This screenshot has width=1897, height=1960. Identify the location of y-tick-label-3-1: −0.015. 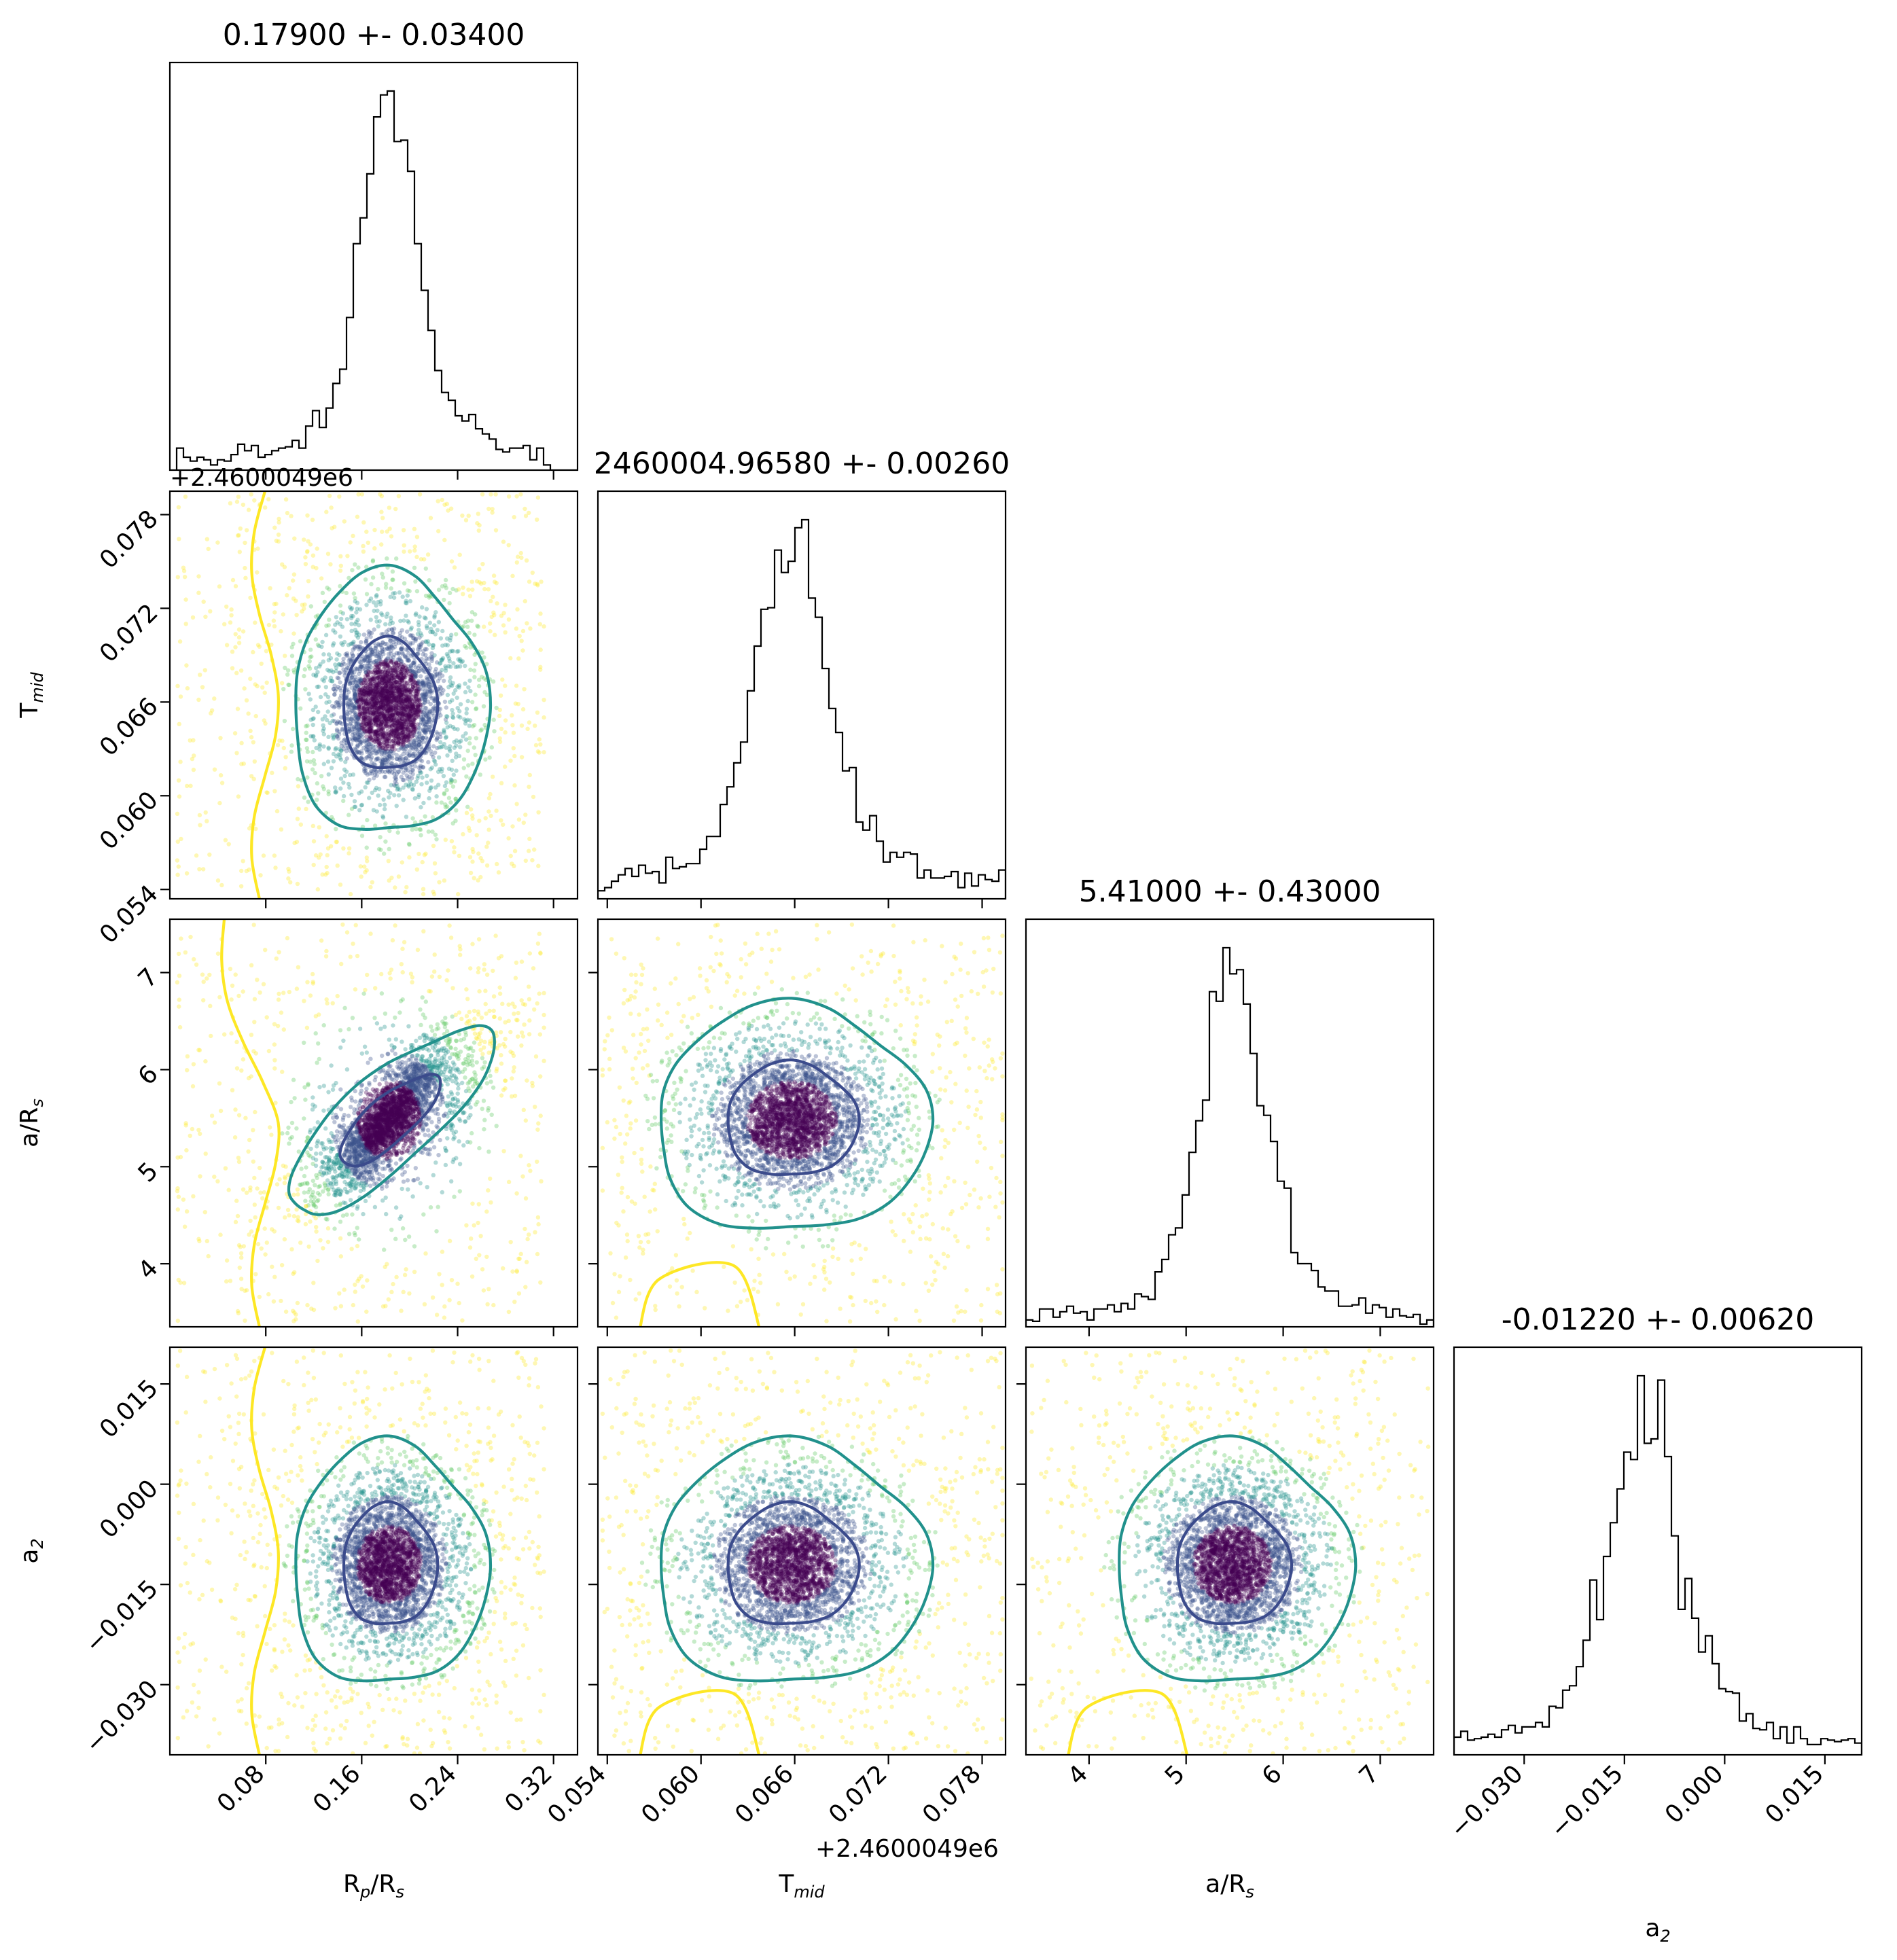
(122, 1616).